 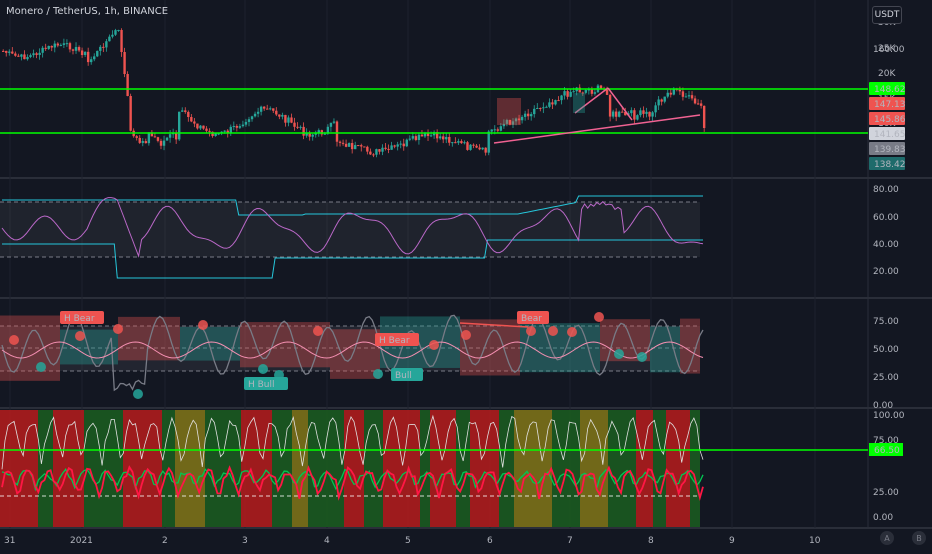 I want to click on divergence-line, so click(x=494, y=325).